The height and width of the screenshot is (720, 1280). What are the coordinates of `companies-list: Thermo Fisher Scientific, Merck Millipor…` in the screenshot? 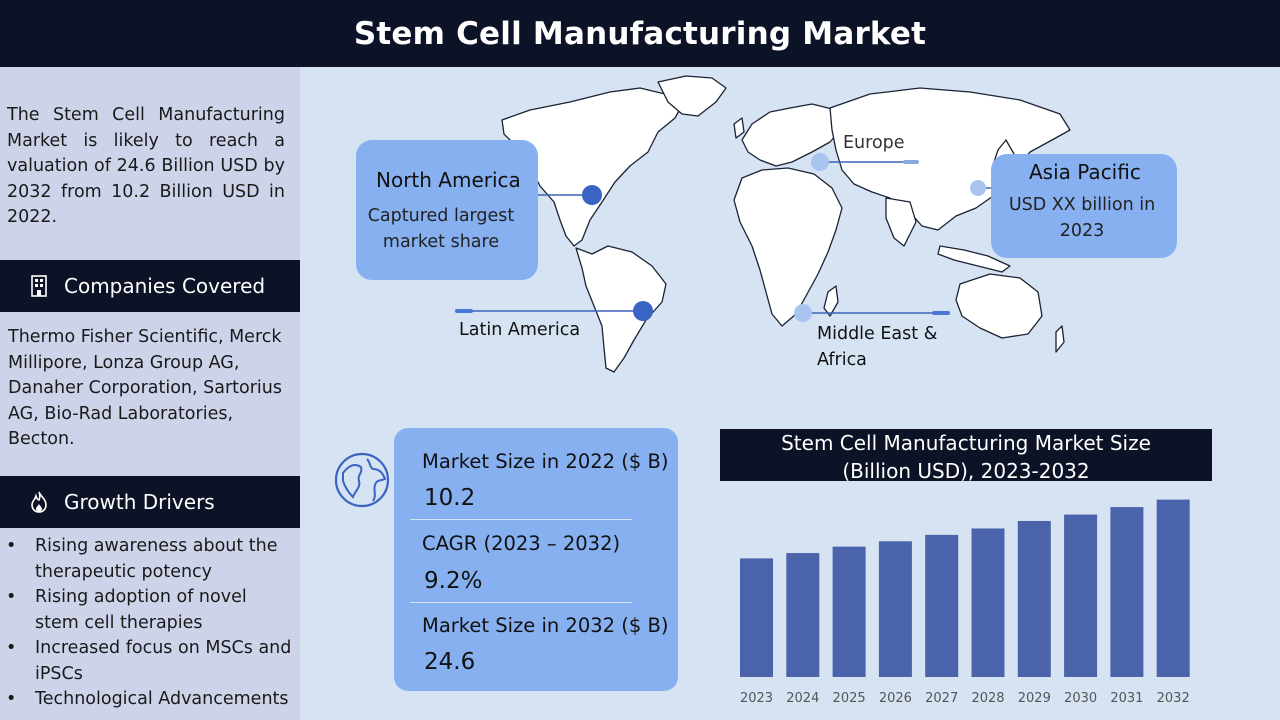 It's located at (145, 388).